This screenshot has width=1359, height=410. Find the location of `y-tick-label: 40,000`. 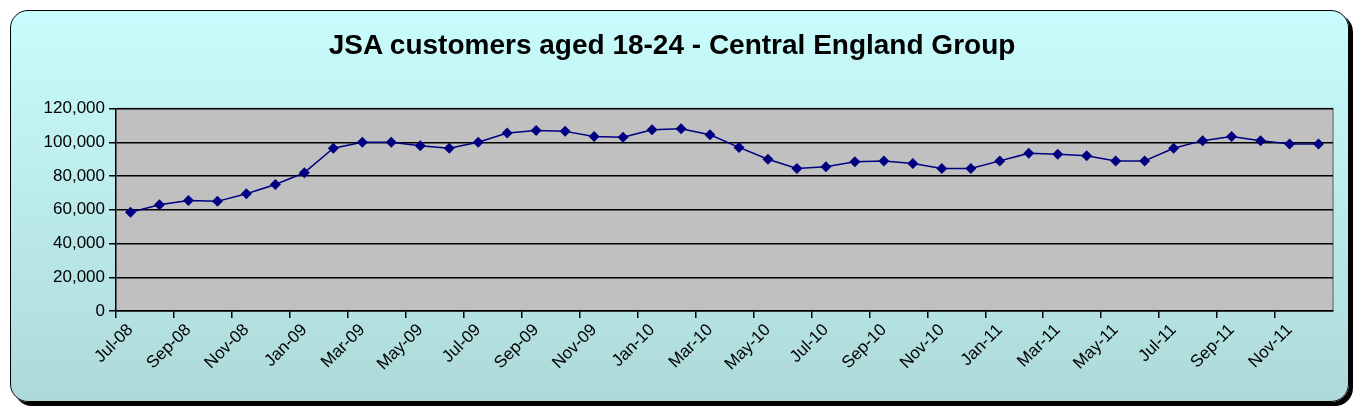

y-tick-label: 40,000 is located at coordinates (79, 243).